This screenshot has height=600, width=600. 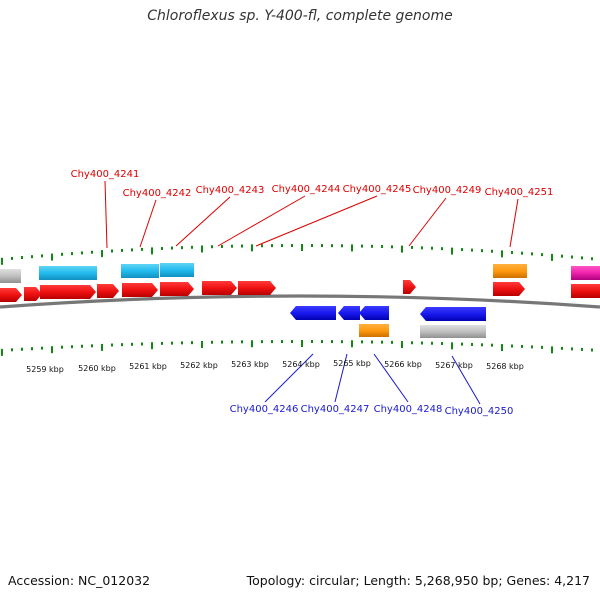 What do you see at coordinates (45, 369) in the screenshot?
I see `scale-label: 5259 kbp` at bounding box center [45, 369].